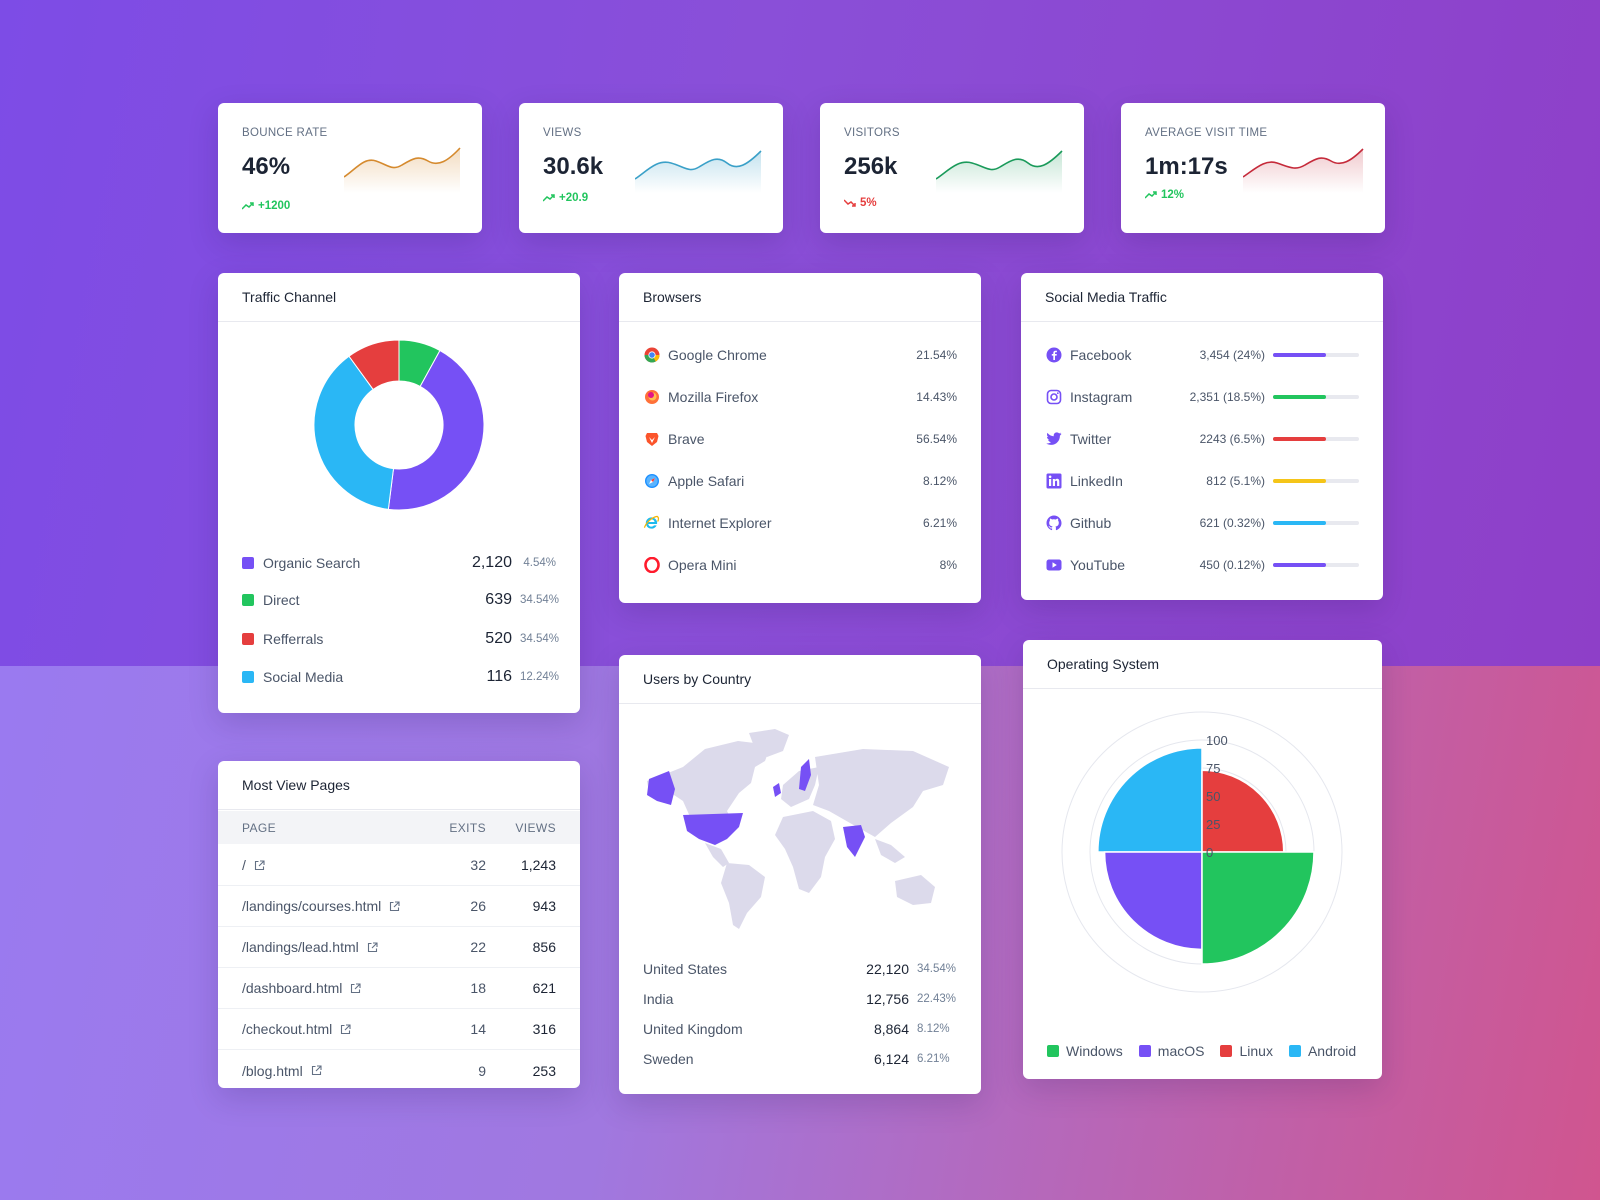  I want to click on legend-item-android: Android, so click(1322, 1051).